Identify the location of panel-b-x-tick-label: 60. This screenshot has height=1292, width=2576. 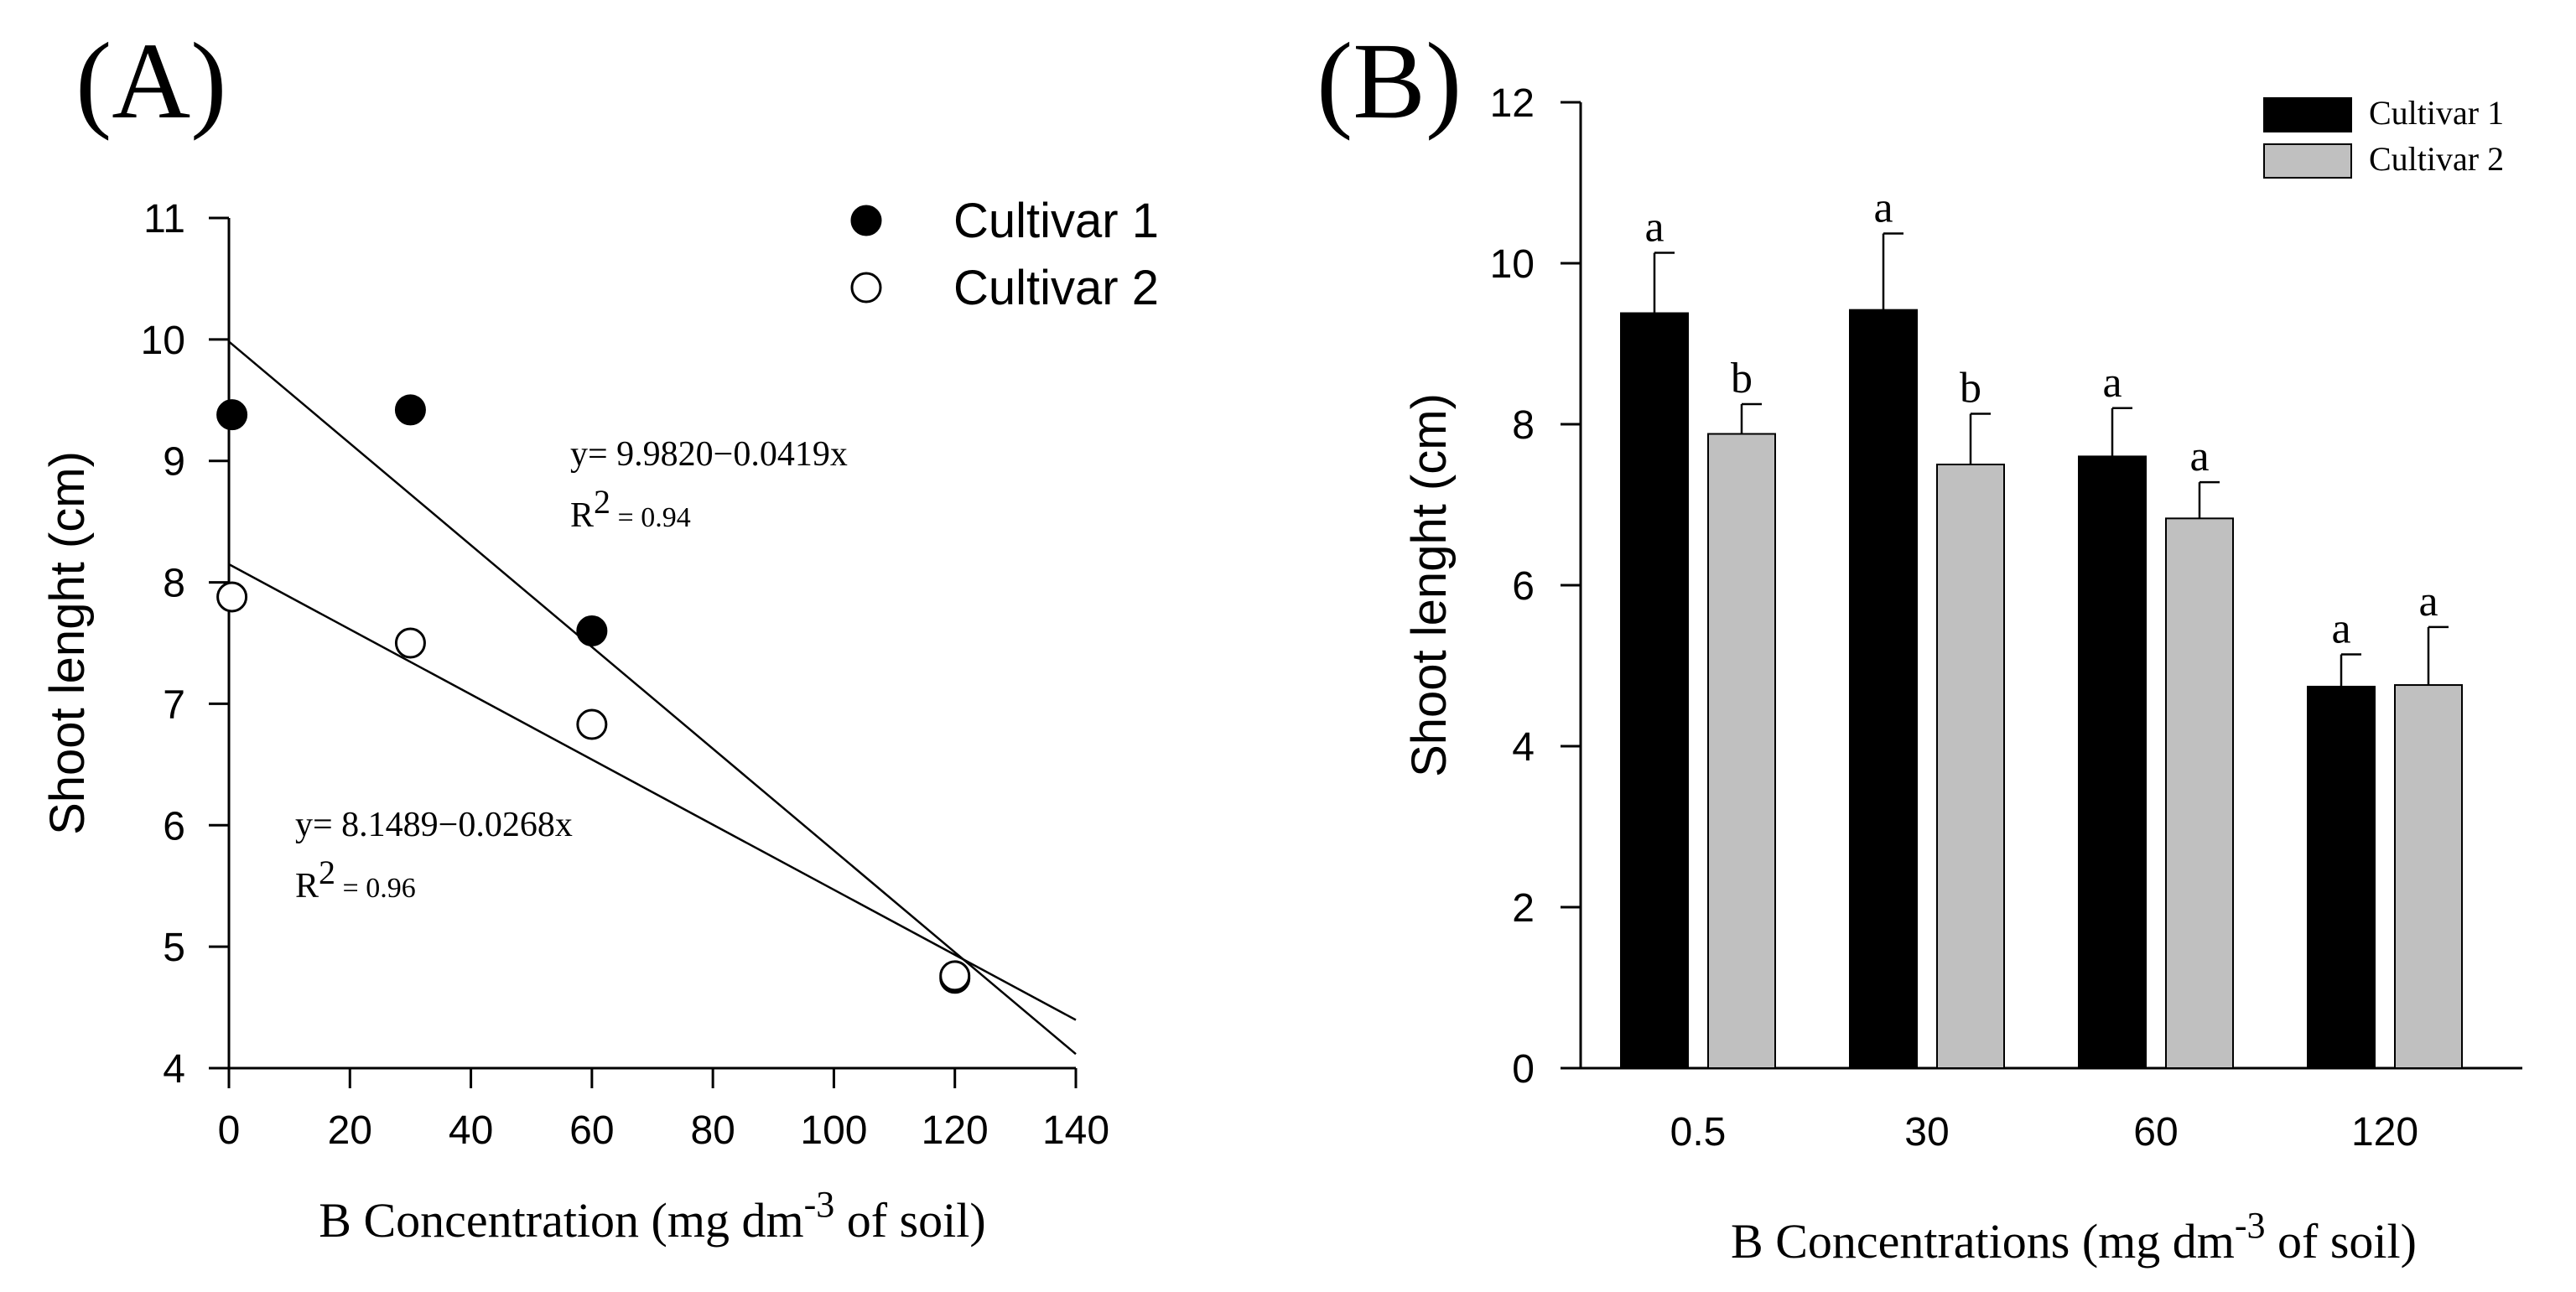
(2155, 1132).